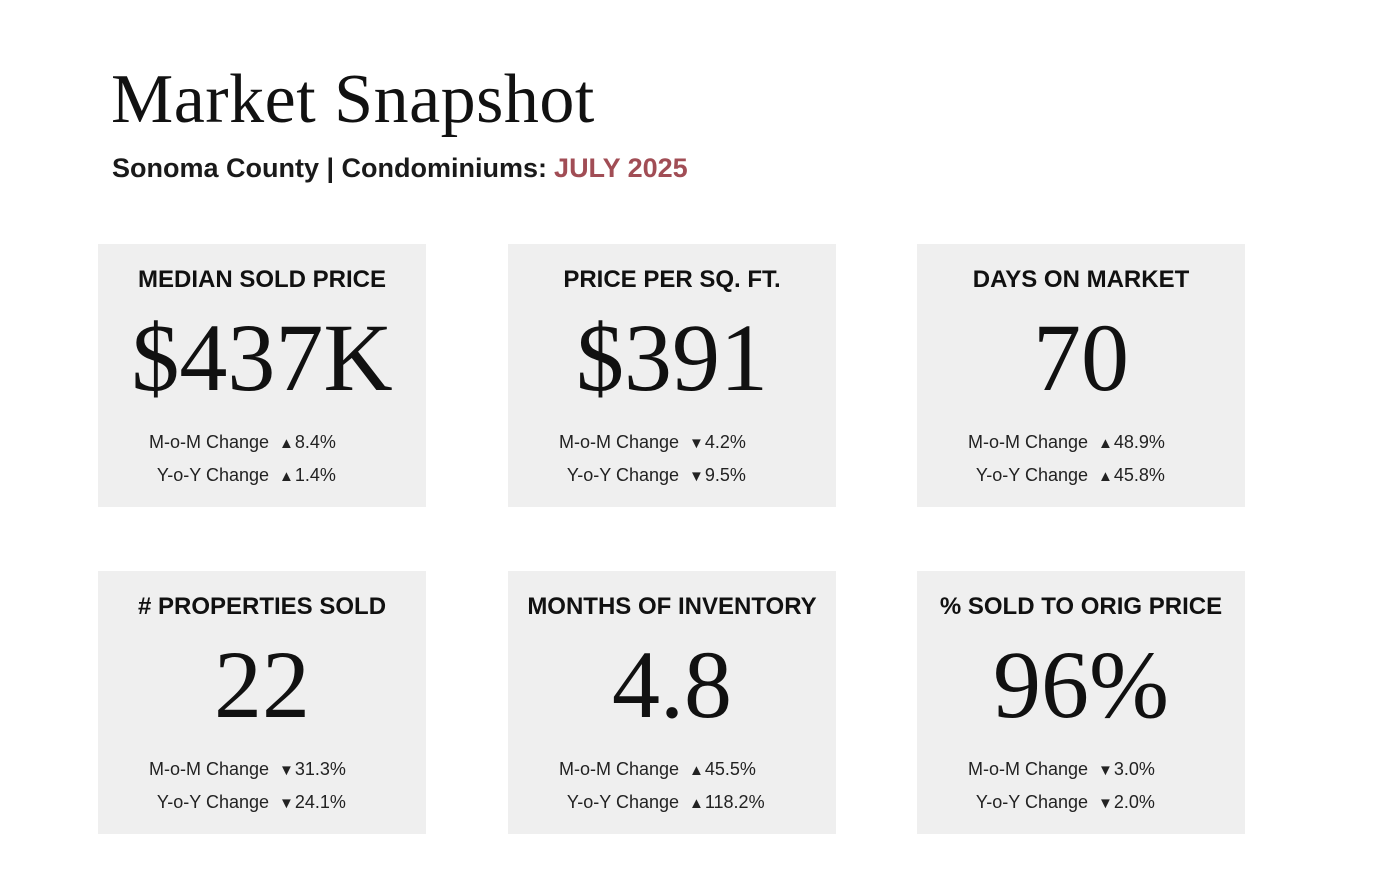 This screenshot has width=1374, height=874. Describe the element at coordinates (762, 443) in the screenshot. I see `mom-change-value: ▼4.2%` at that location.